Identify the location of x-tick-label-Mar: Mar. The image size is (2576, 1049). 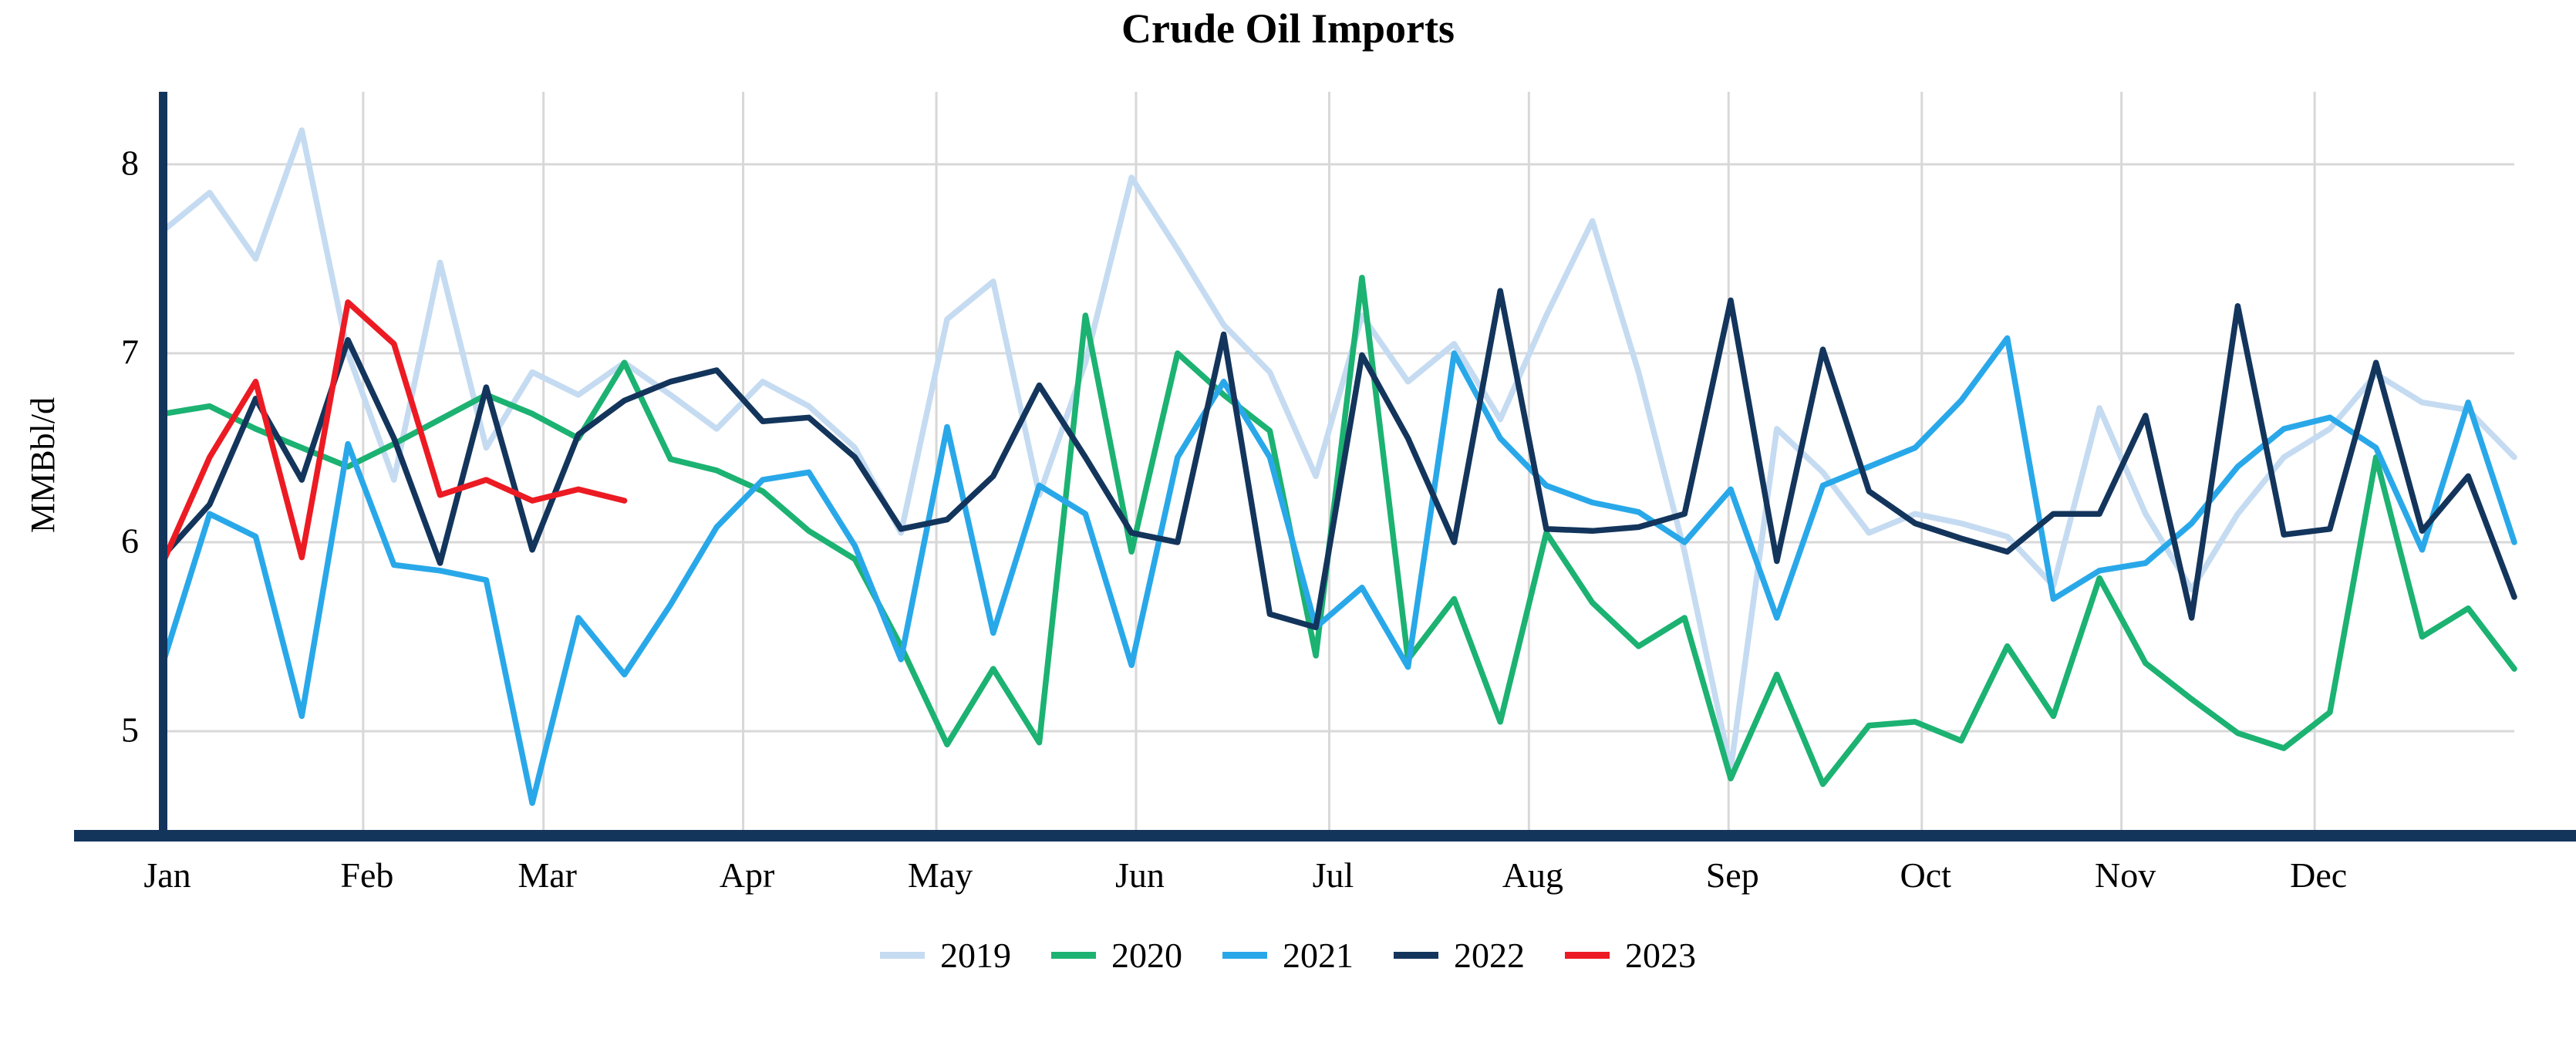
(548, 875).